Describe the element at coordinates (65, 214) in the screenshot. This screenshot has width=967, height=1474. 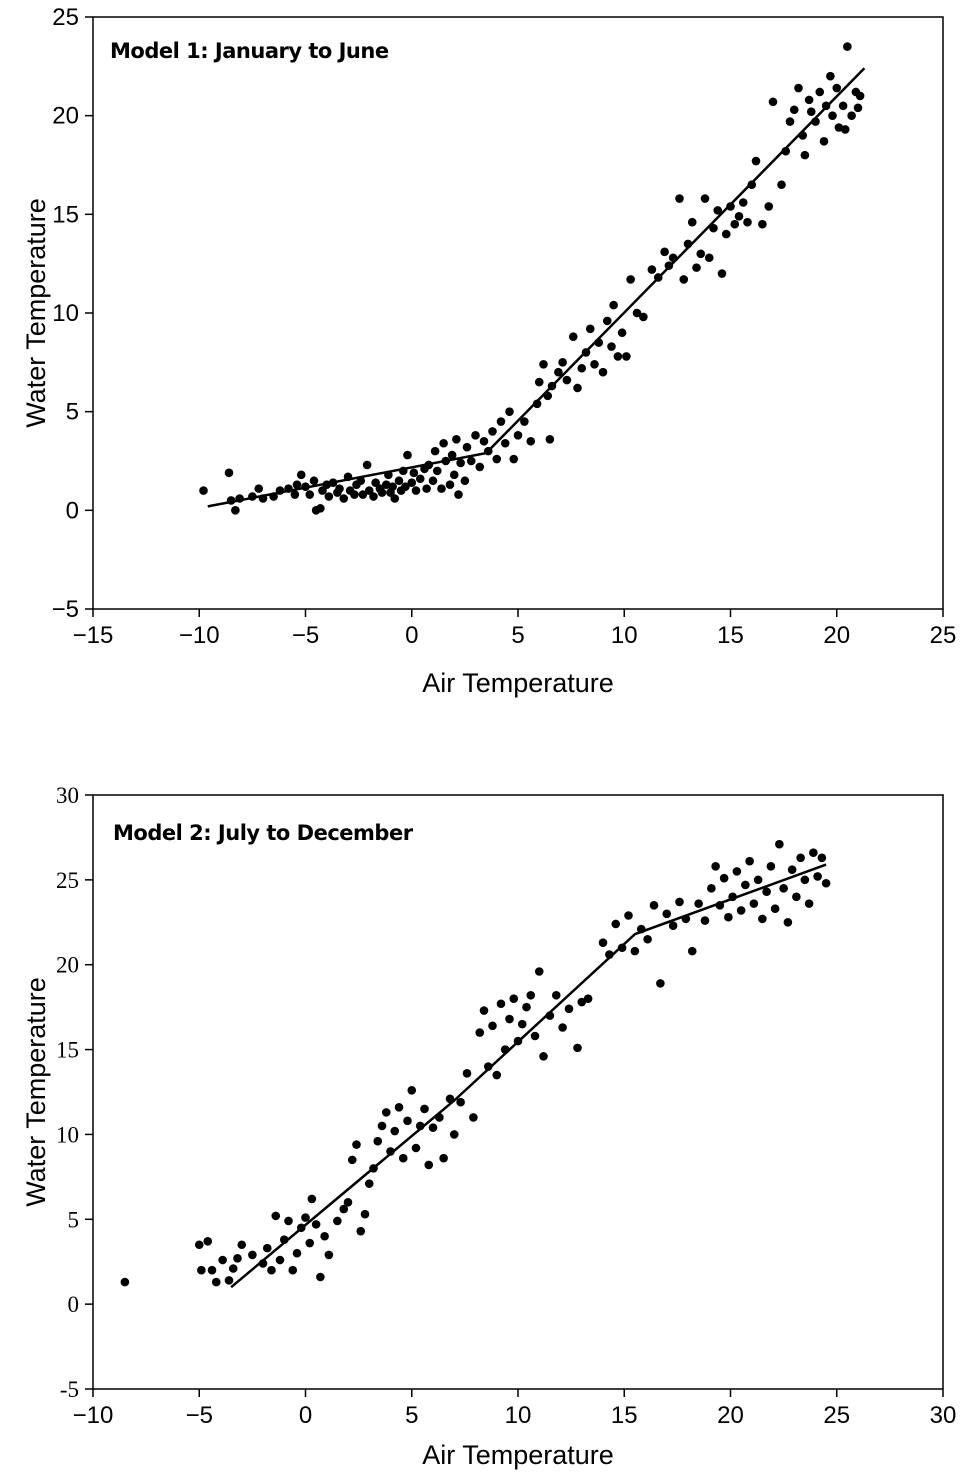
I see `y-tick-label: 15` at that location.